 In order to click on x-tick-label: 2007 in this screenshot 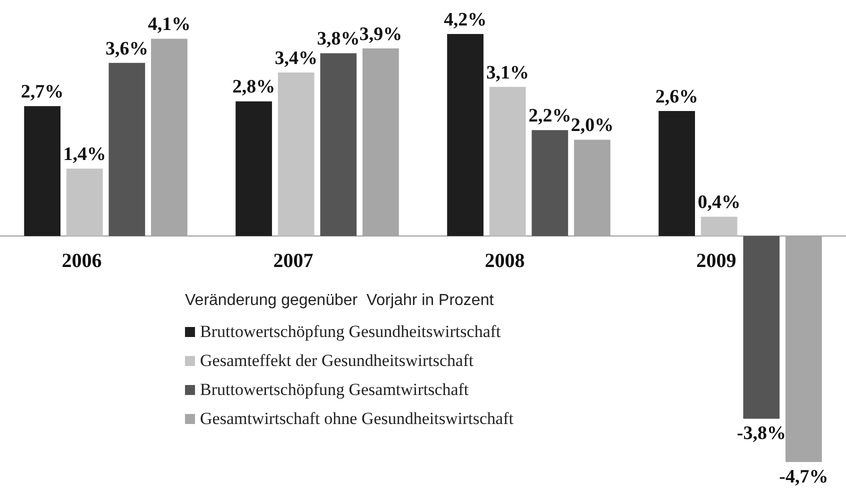, I will do `click(293, 261)`.